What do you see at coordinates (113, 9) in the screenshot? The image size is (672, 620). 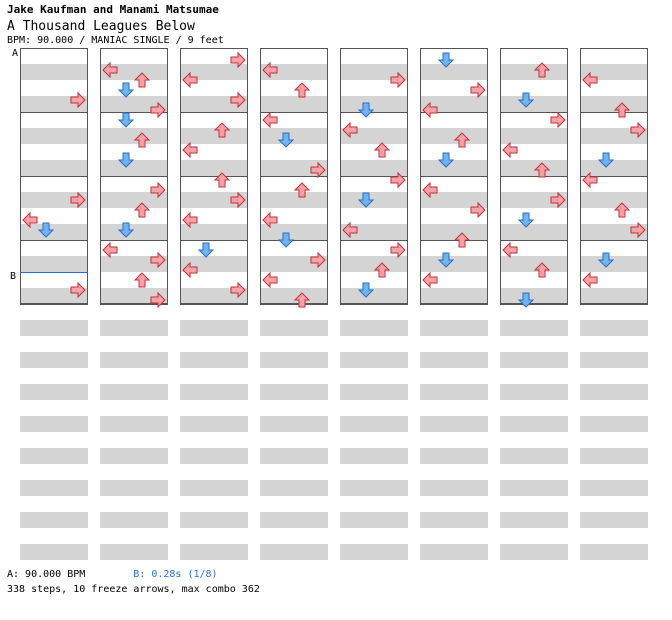 I see `song-artist: Jake Kaufman and Manami Matsumae` at bounding box center [113, 9].